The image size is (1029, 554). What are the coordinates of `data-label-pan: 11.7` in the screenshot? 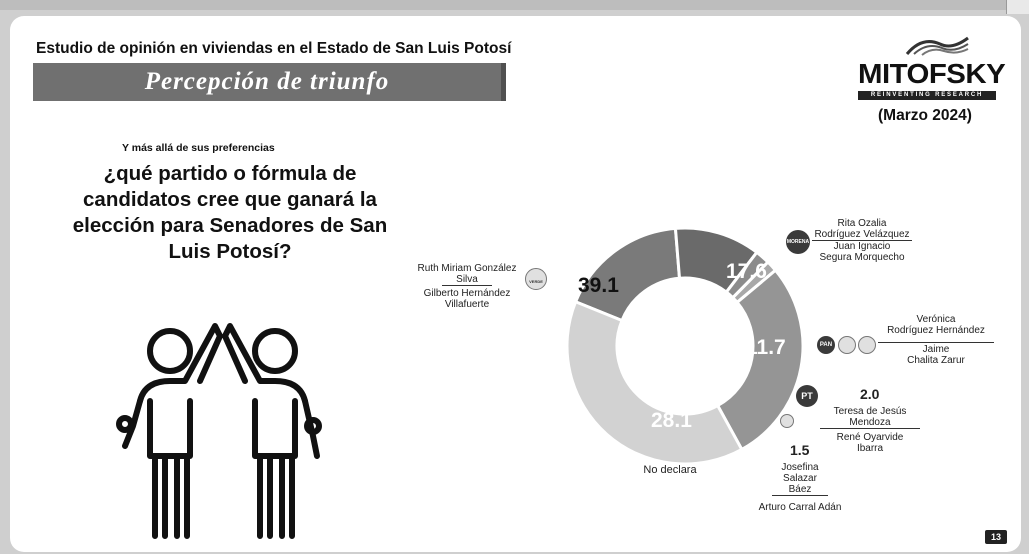 It's located at (766, 347).